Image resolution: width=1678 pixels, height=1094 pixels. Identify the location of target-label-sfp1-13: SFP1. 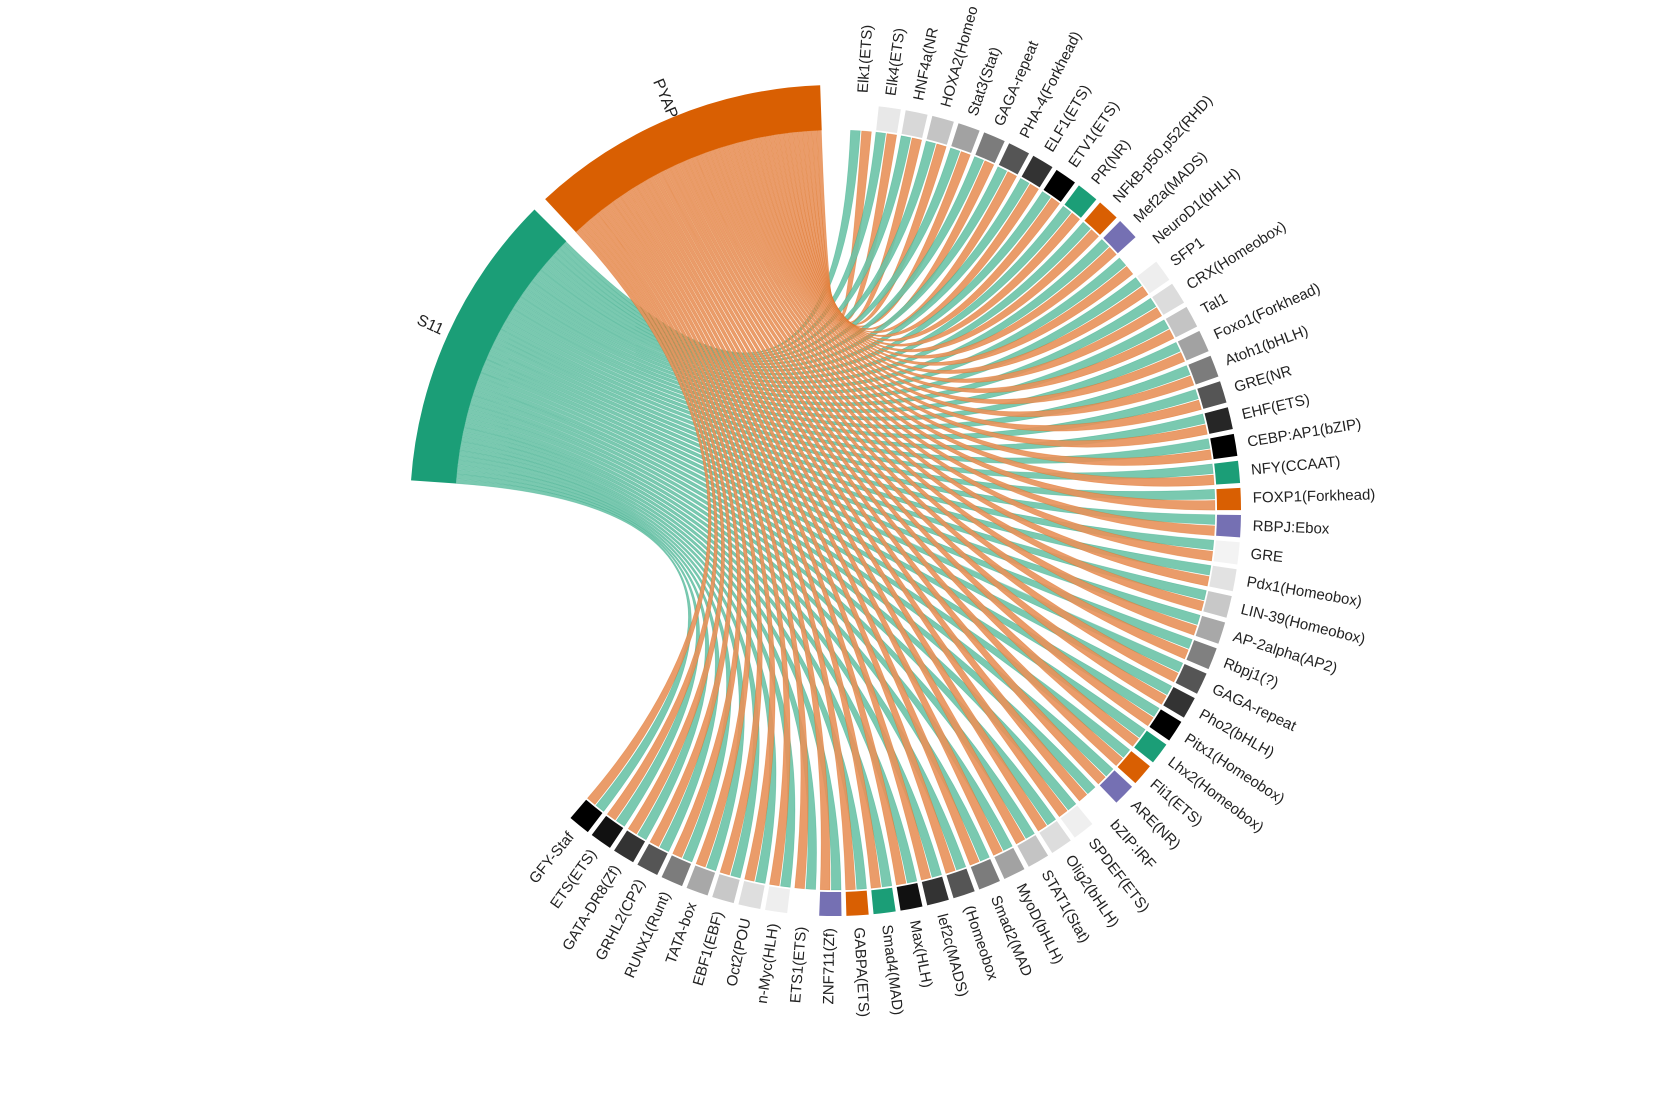
(1187, 252).